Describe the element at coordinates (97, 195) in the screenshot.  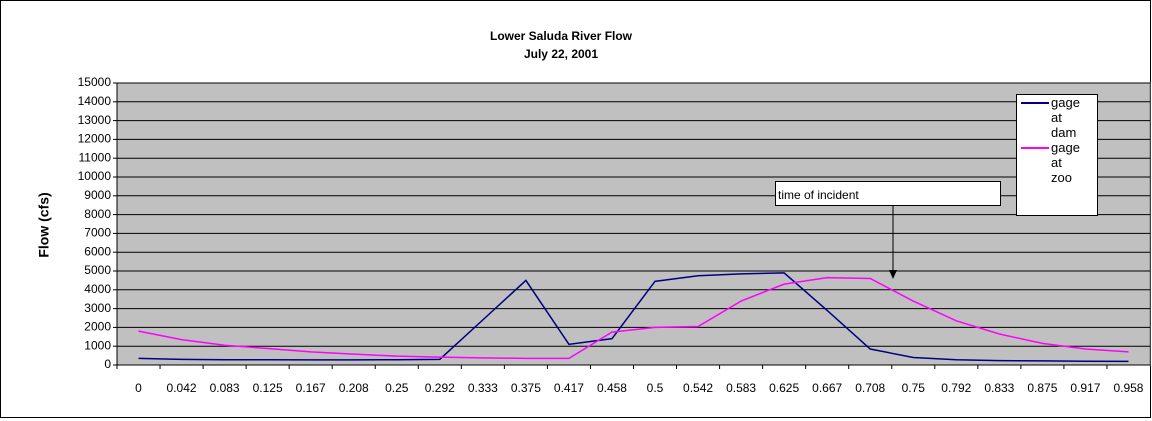
I see `y-tick-label: 9000` at that location.